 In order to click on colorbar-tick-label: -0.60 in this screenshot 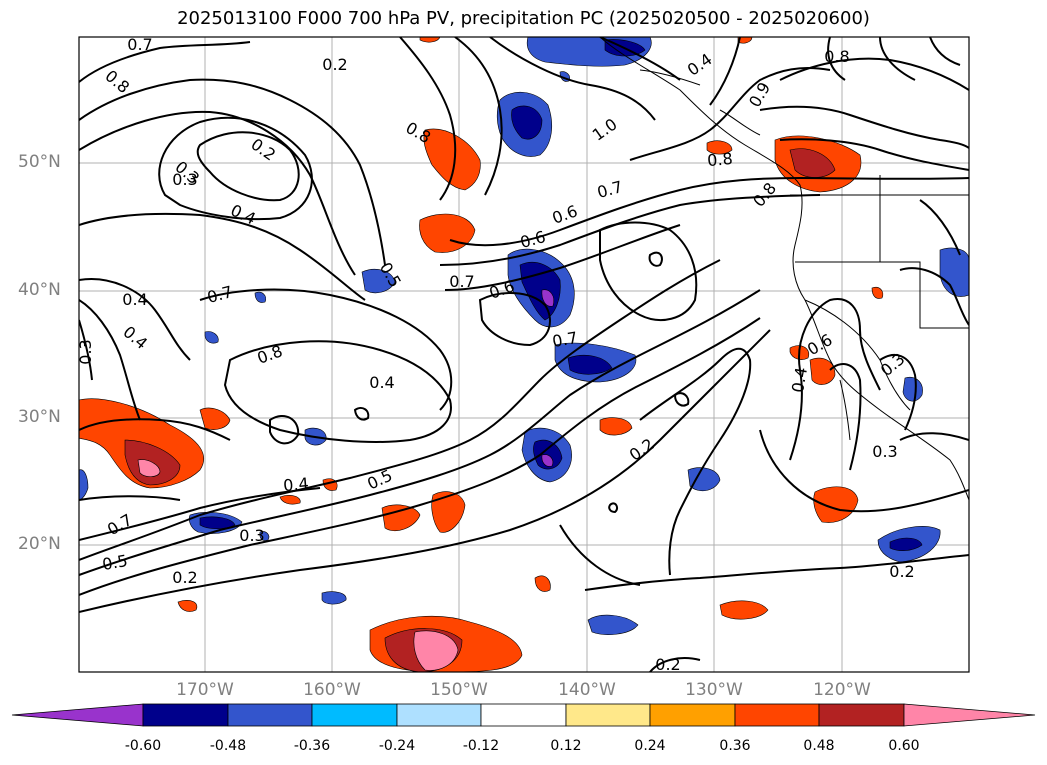, I will do `click(143, 746)`.